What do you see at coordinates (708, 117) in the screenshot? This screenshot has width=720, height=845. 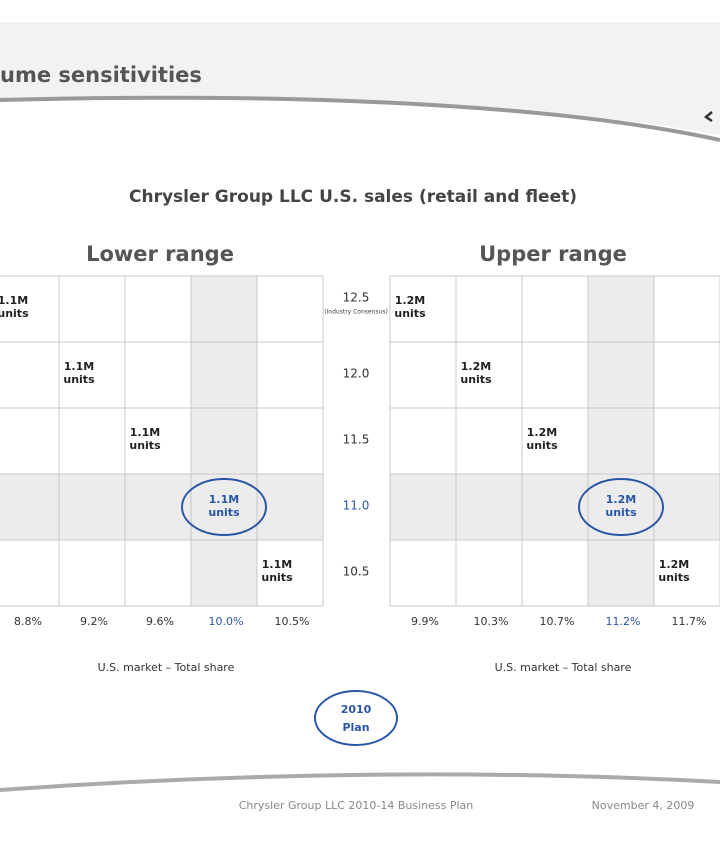 I see `arrow-icon` at bounding box center [708, 117].